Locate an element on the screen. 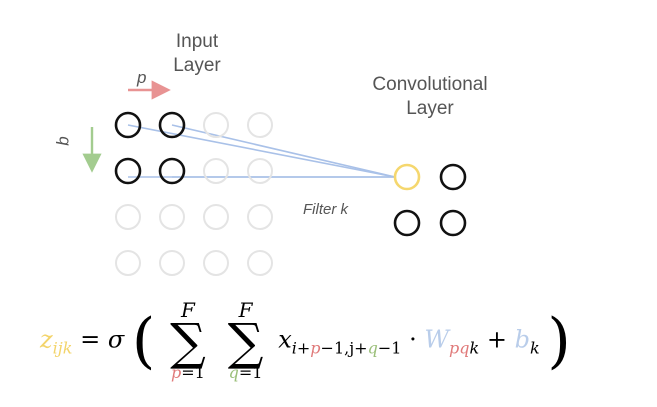 This screenshot has height=407, width=657. sum-block-p: F ∑ p=1 is located at coordinates (188, 341).